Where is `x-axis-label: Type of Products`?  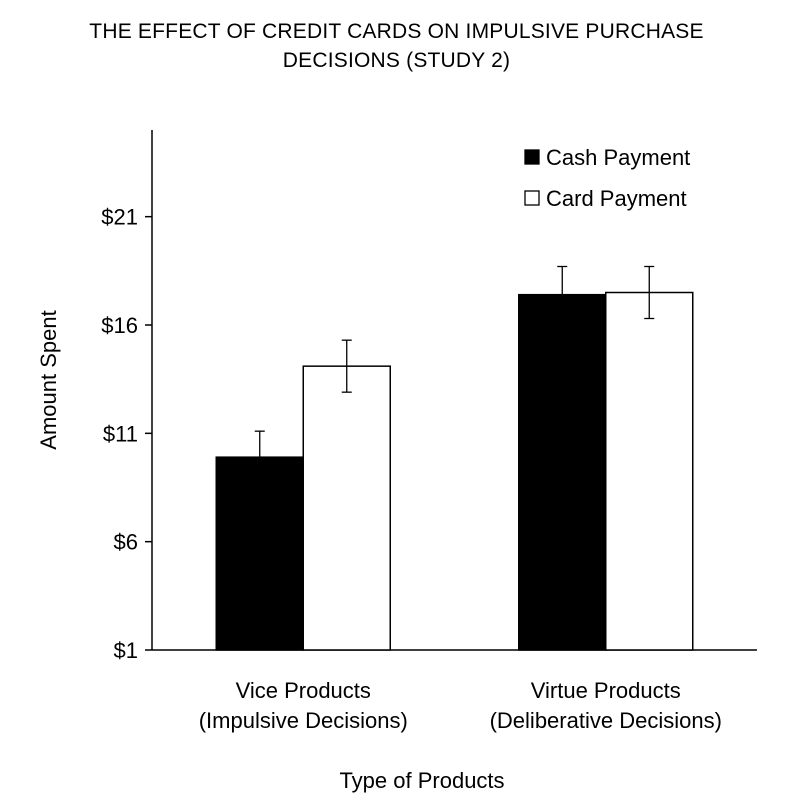
x-axis-label: Type of Products is located at coordinates (421, 780).